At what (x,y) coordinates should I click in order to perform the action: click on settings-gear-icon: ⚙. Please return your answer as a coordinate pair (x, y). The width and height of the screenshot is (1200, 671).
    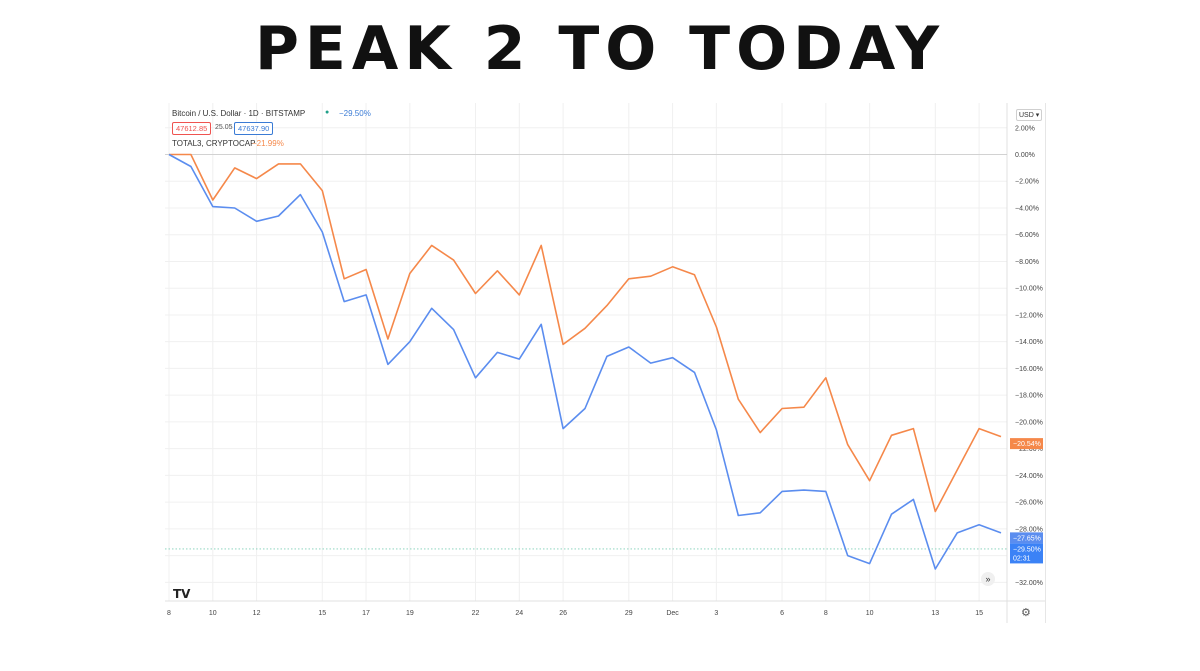
    Looking at the image, I should click on (1026, 613).